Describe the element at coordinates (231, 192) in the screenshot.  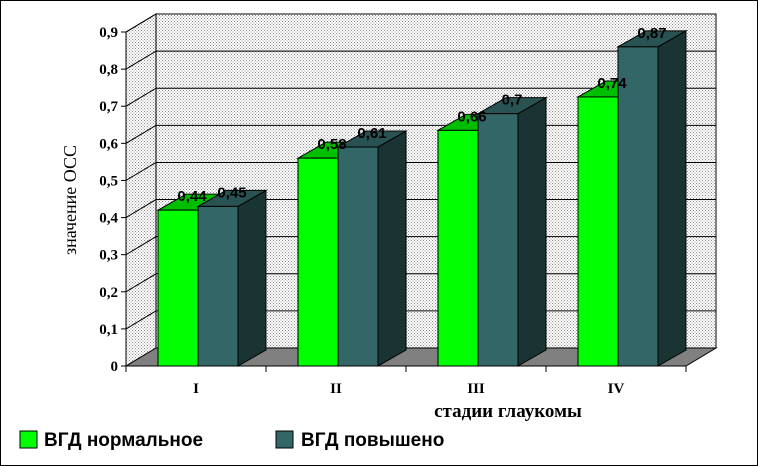
I see `data-label: 0,45` at that location.